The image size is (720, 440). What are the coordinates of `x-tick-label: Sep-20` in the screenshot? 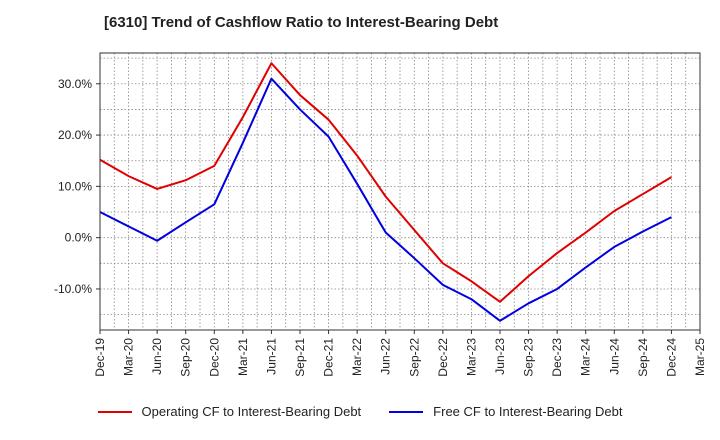 It's located at (186, 357).